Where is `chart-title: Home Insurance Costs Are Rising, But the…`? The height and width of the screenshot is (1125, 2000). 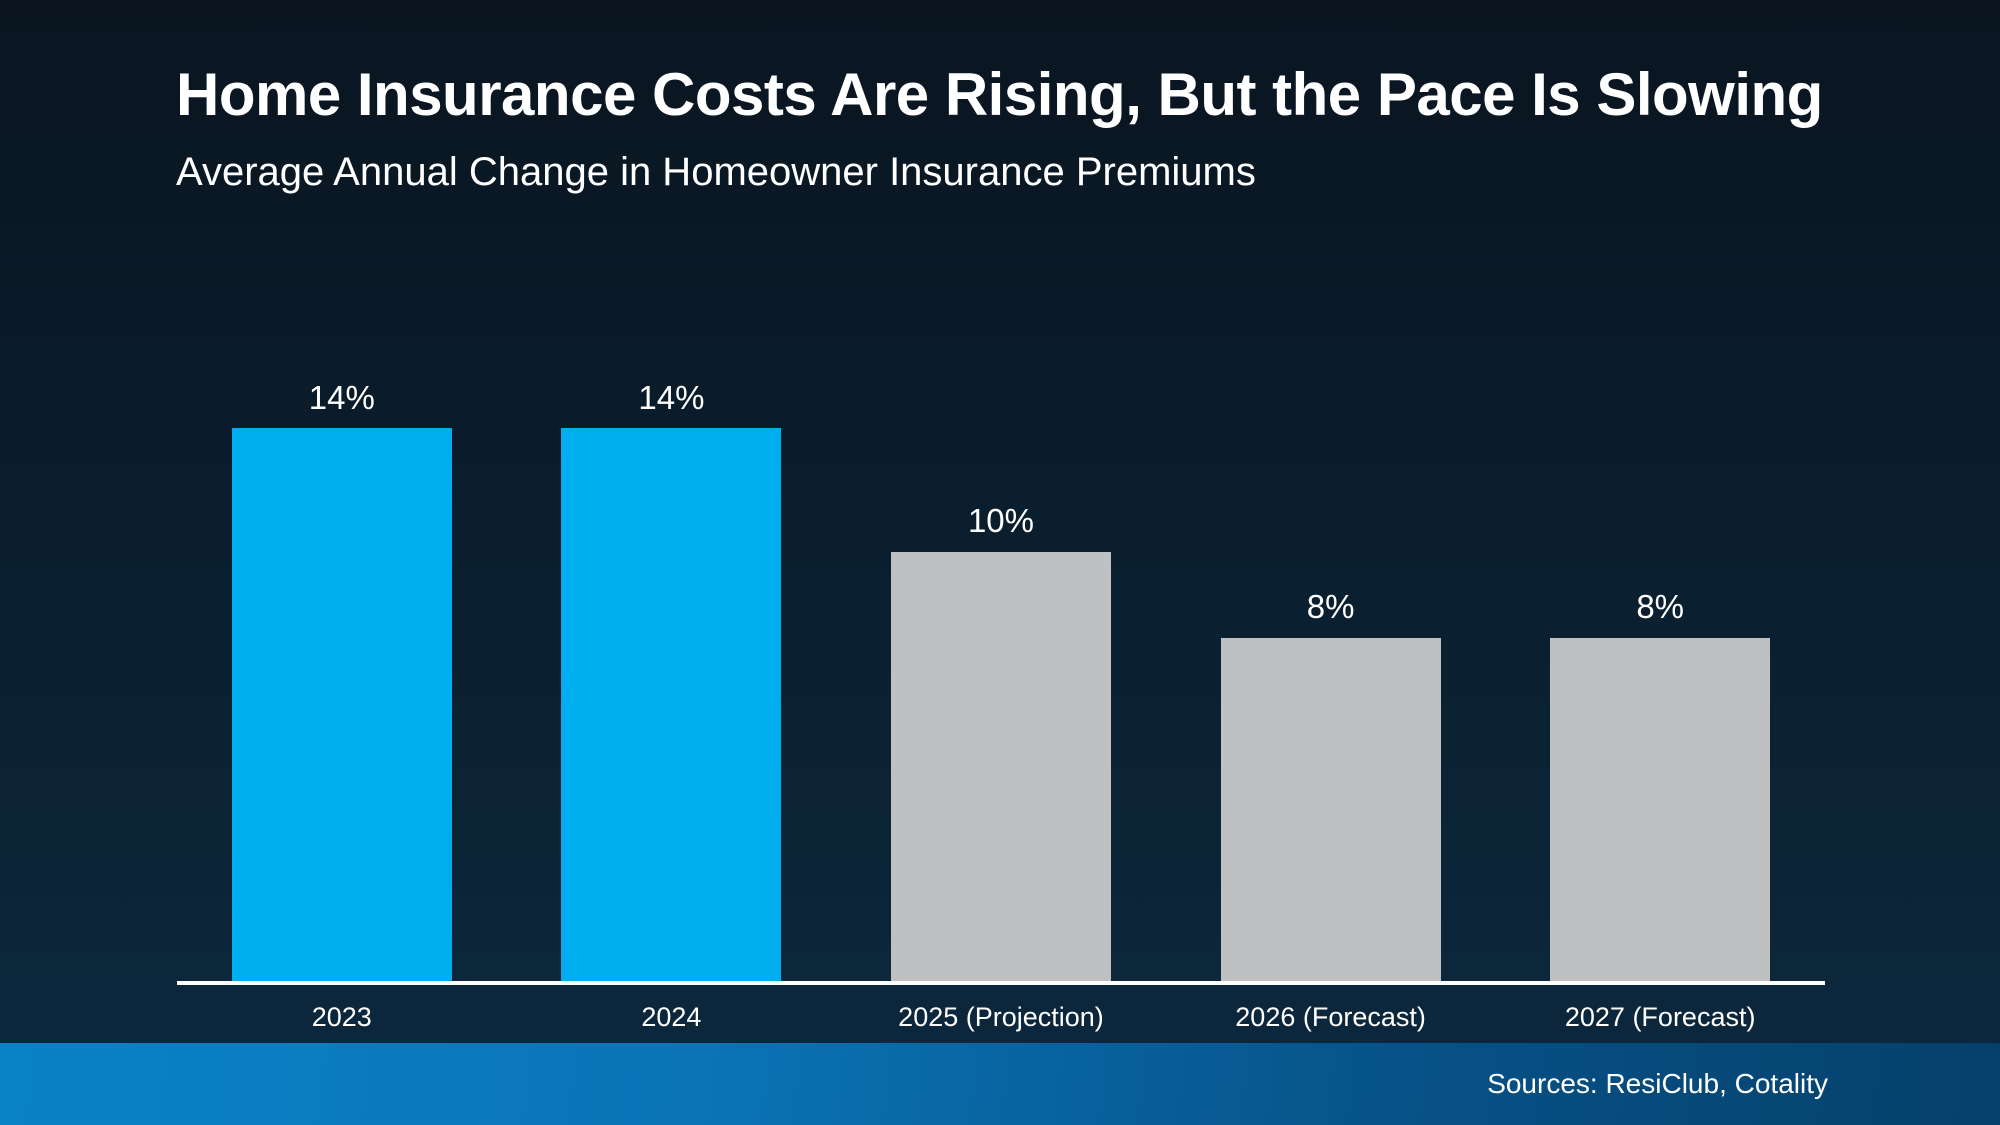 chart-title: Home Insurance Costs Are Rising, But the… is located at coordinates (999, 94).